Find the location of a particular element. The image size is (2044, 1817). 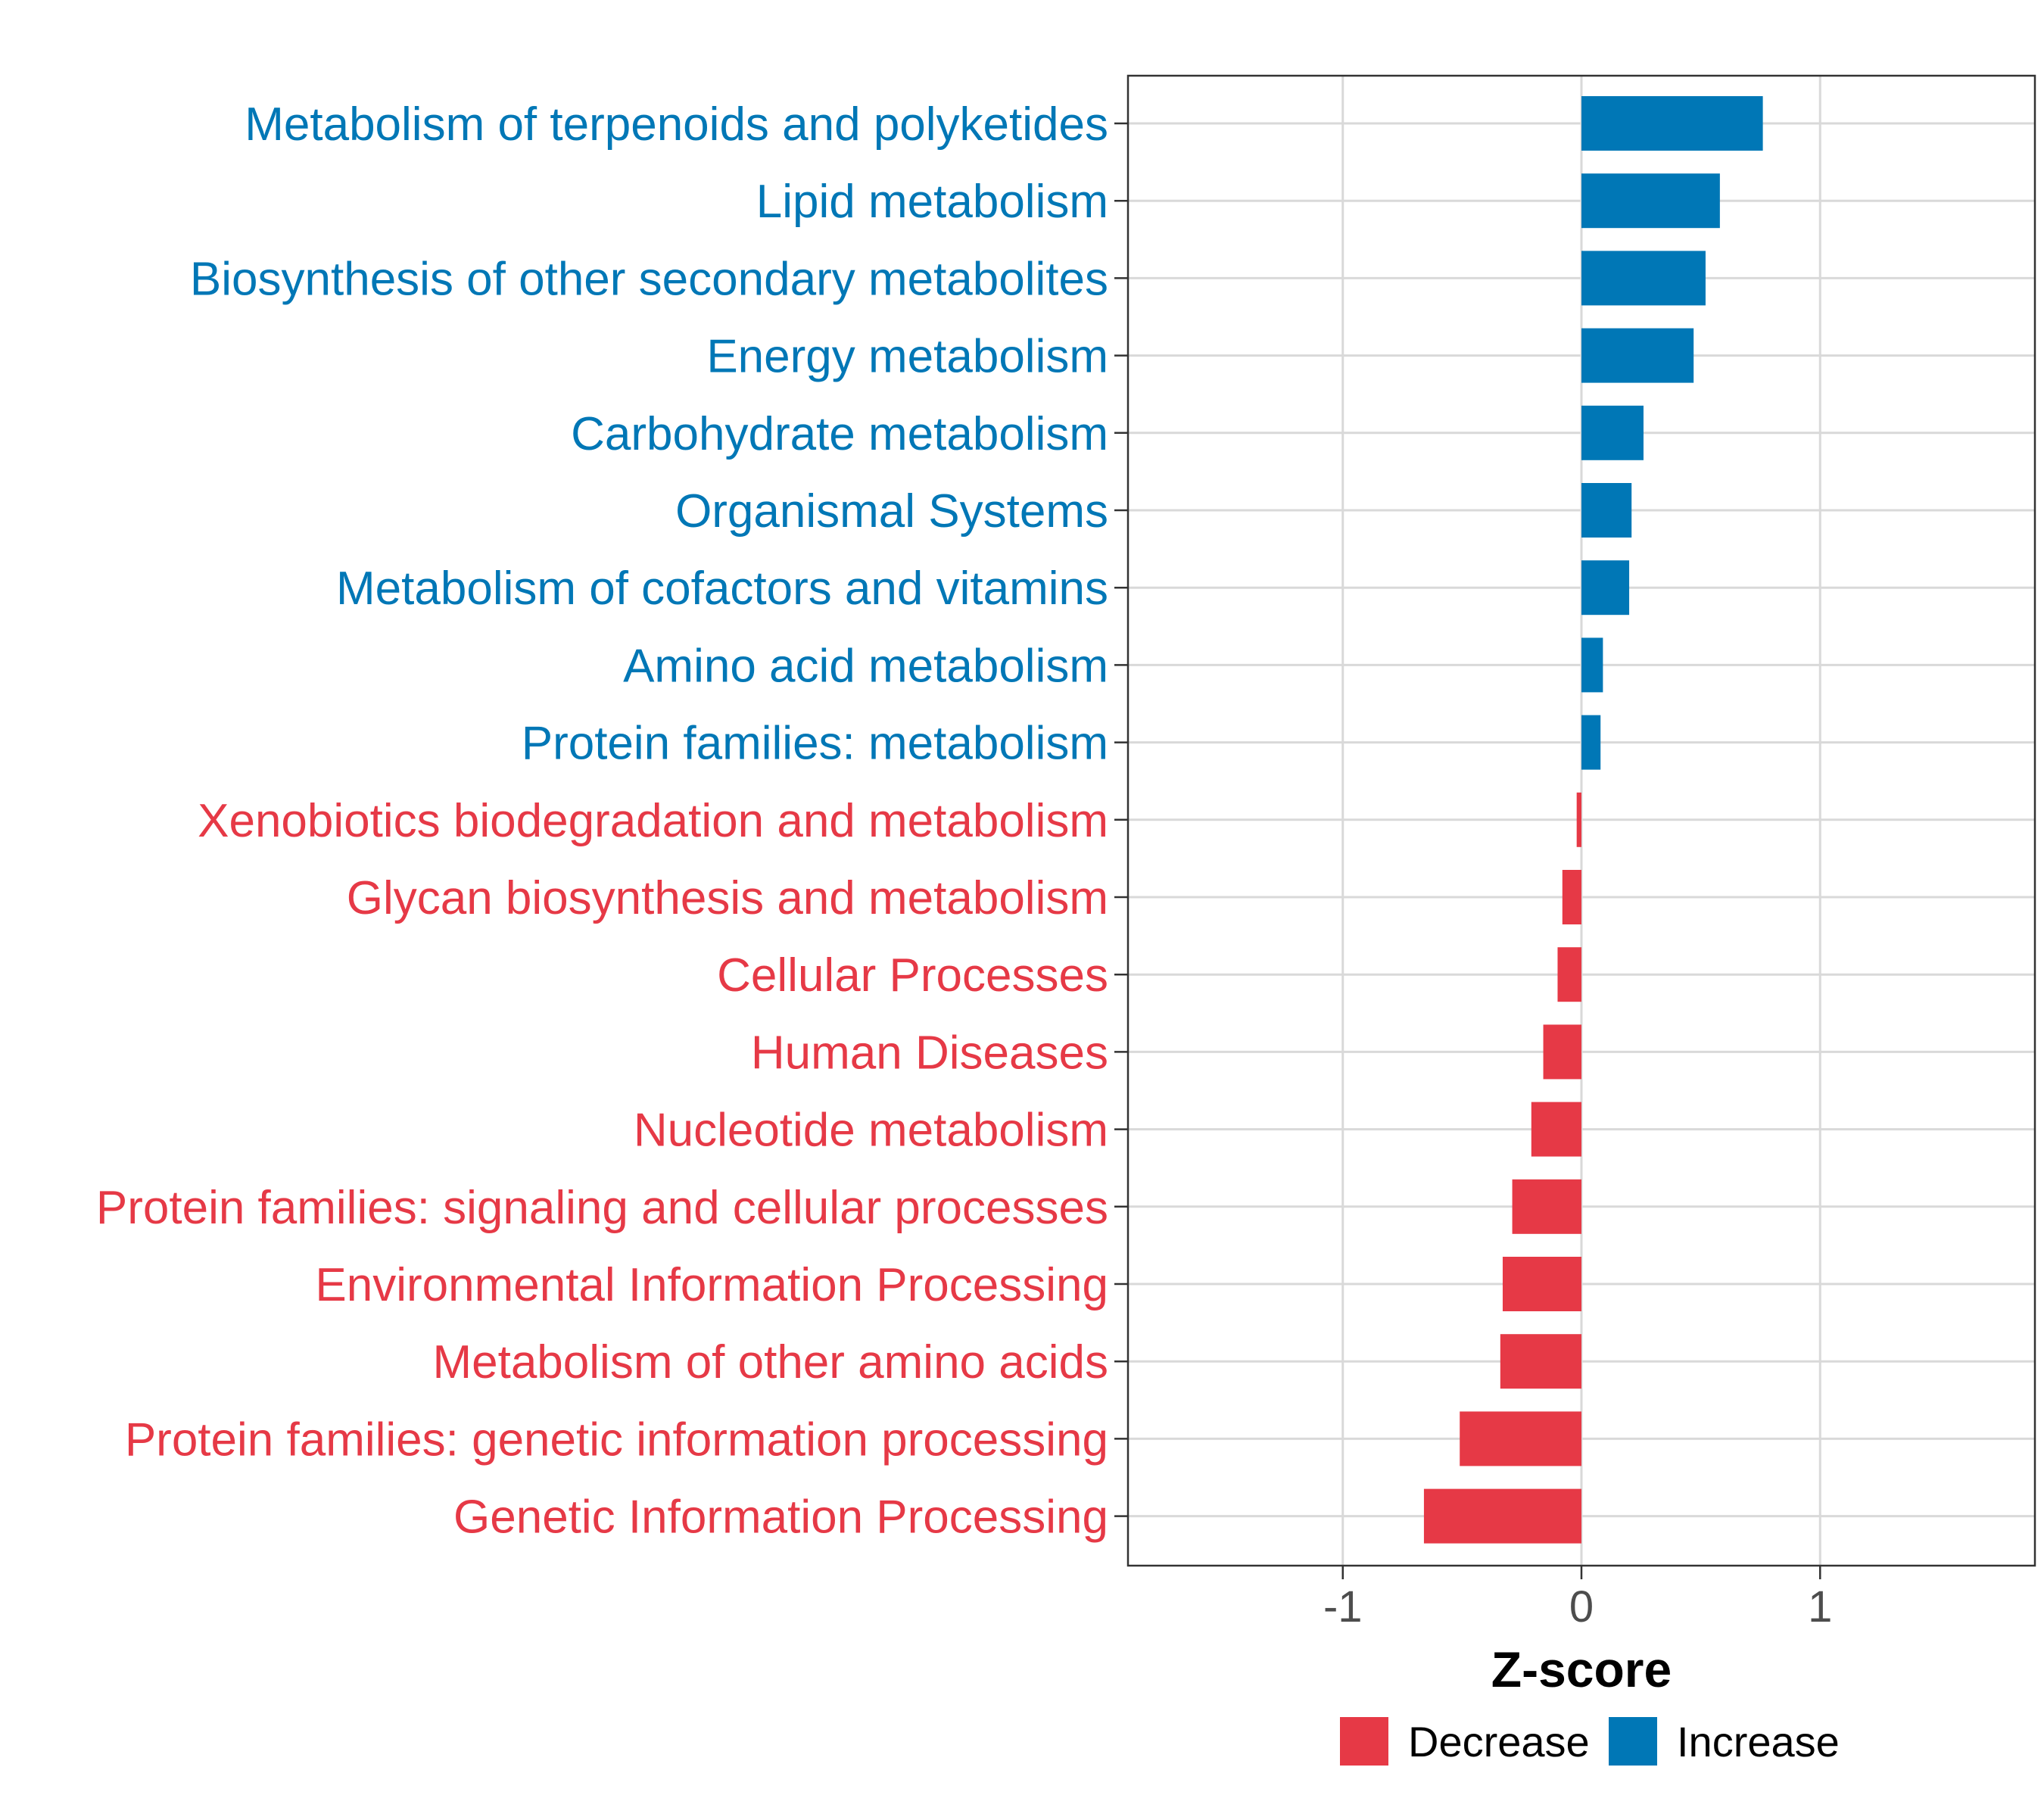

legend: Decrease Increase is located at coordinates (1590, 1741).